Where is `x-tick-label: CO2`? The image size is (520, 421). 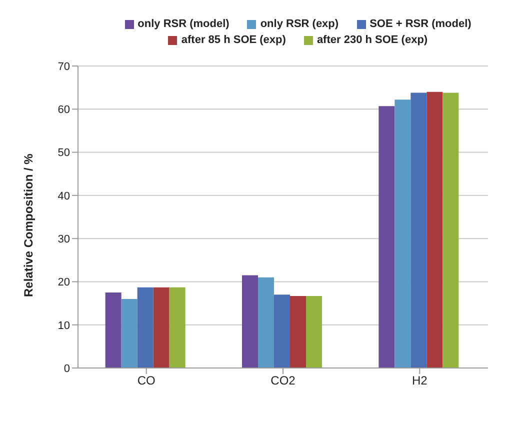
x-tick-label: CO2 is located at coordinates (283, 381).